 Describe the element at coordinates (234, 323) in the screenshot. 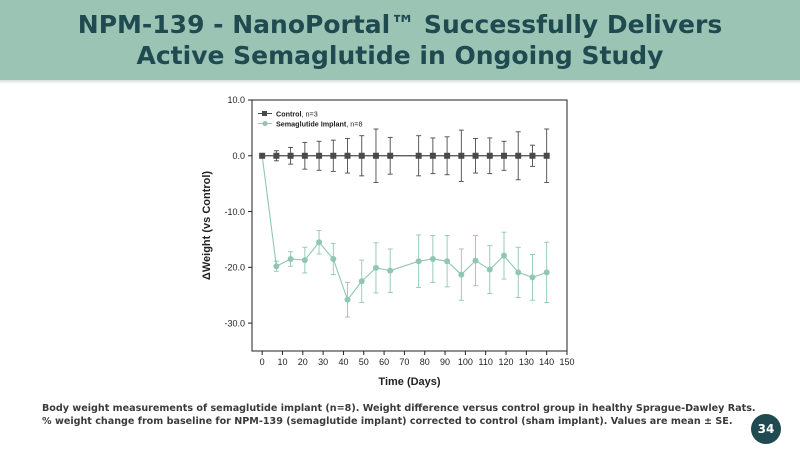

I see `y-tick-label: -30.0` at that location.